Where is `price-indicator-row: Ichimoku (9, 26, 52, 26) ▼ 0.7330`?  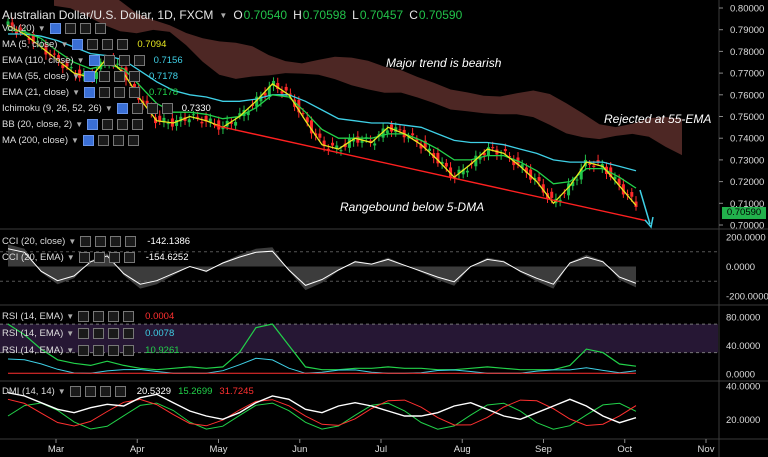
price-indicator-row: Ichimoku (9, 26, 52, 26) ▼ 0.7330 is located at coordinates (106, 108).